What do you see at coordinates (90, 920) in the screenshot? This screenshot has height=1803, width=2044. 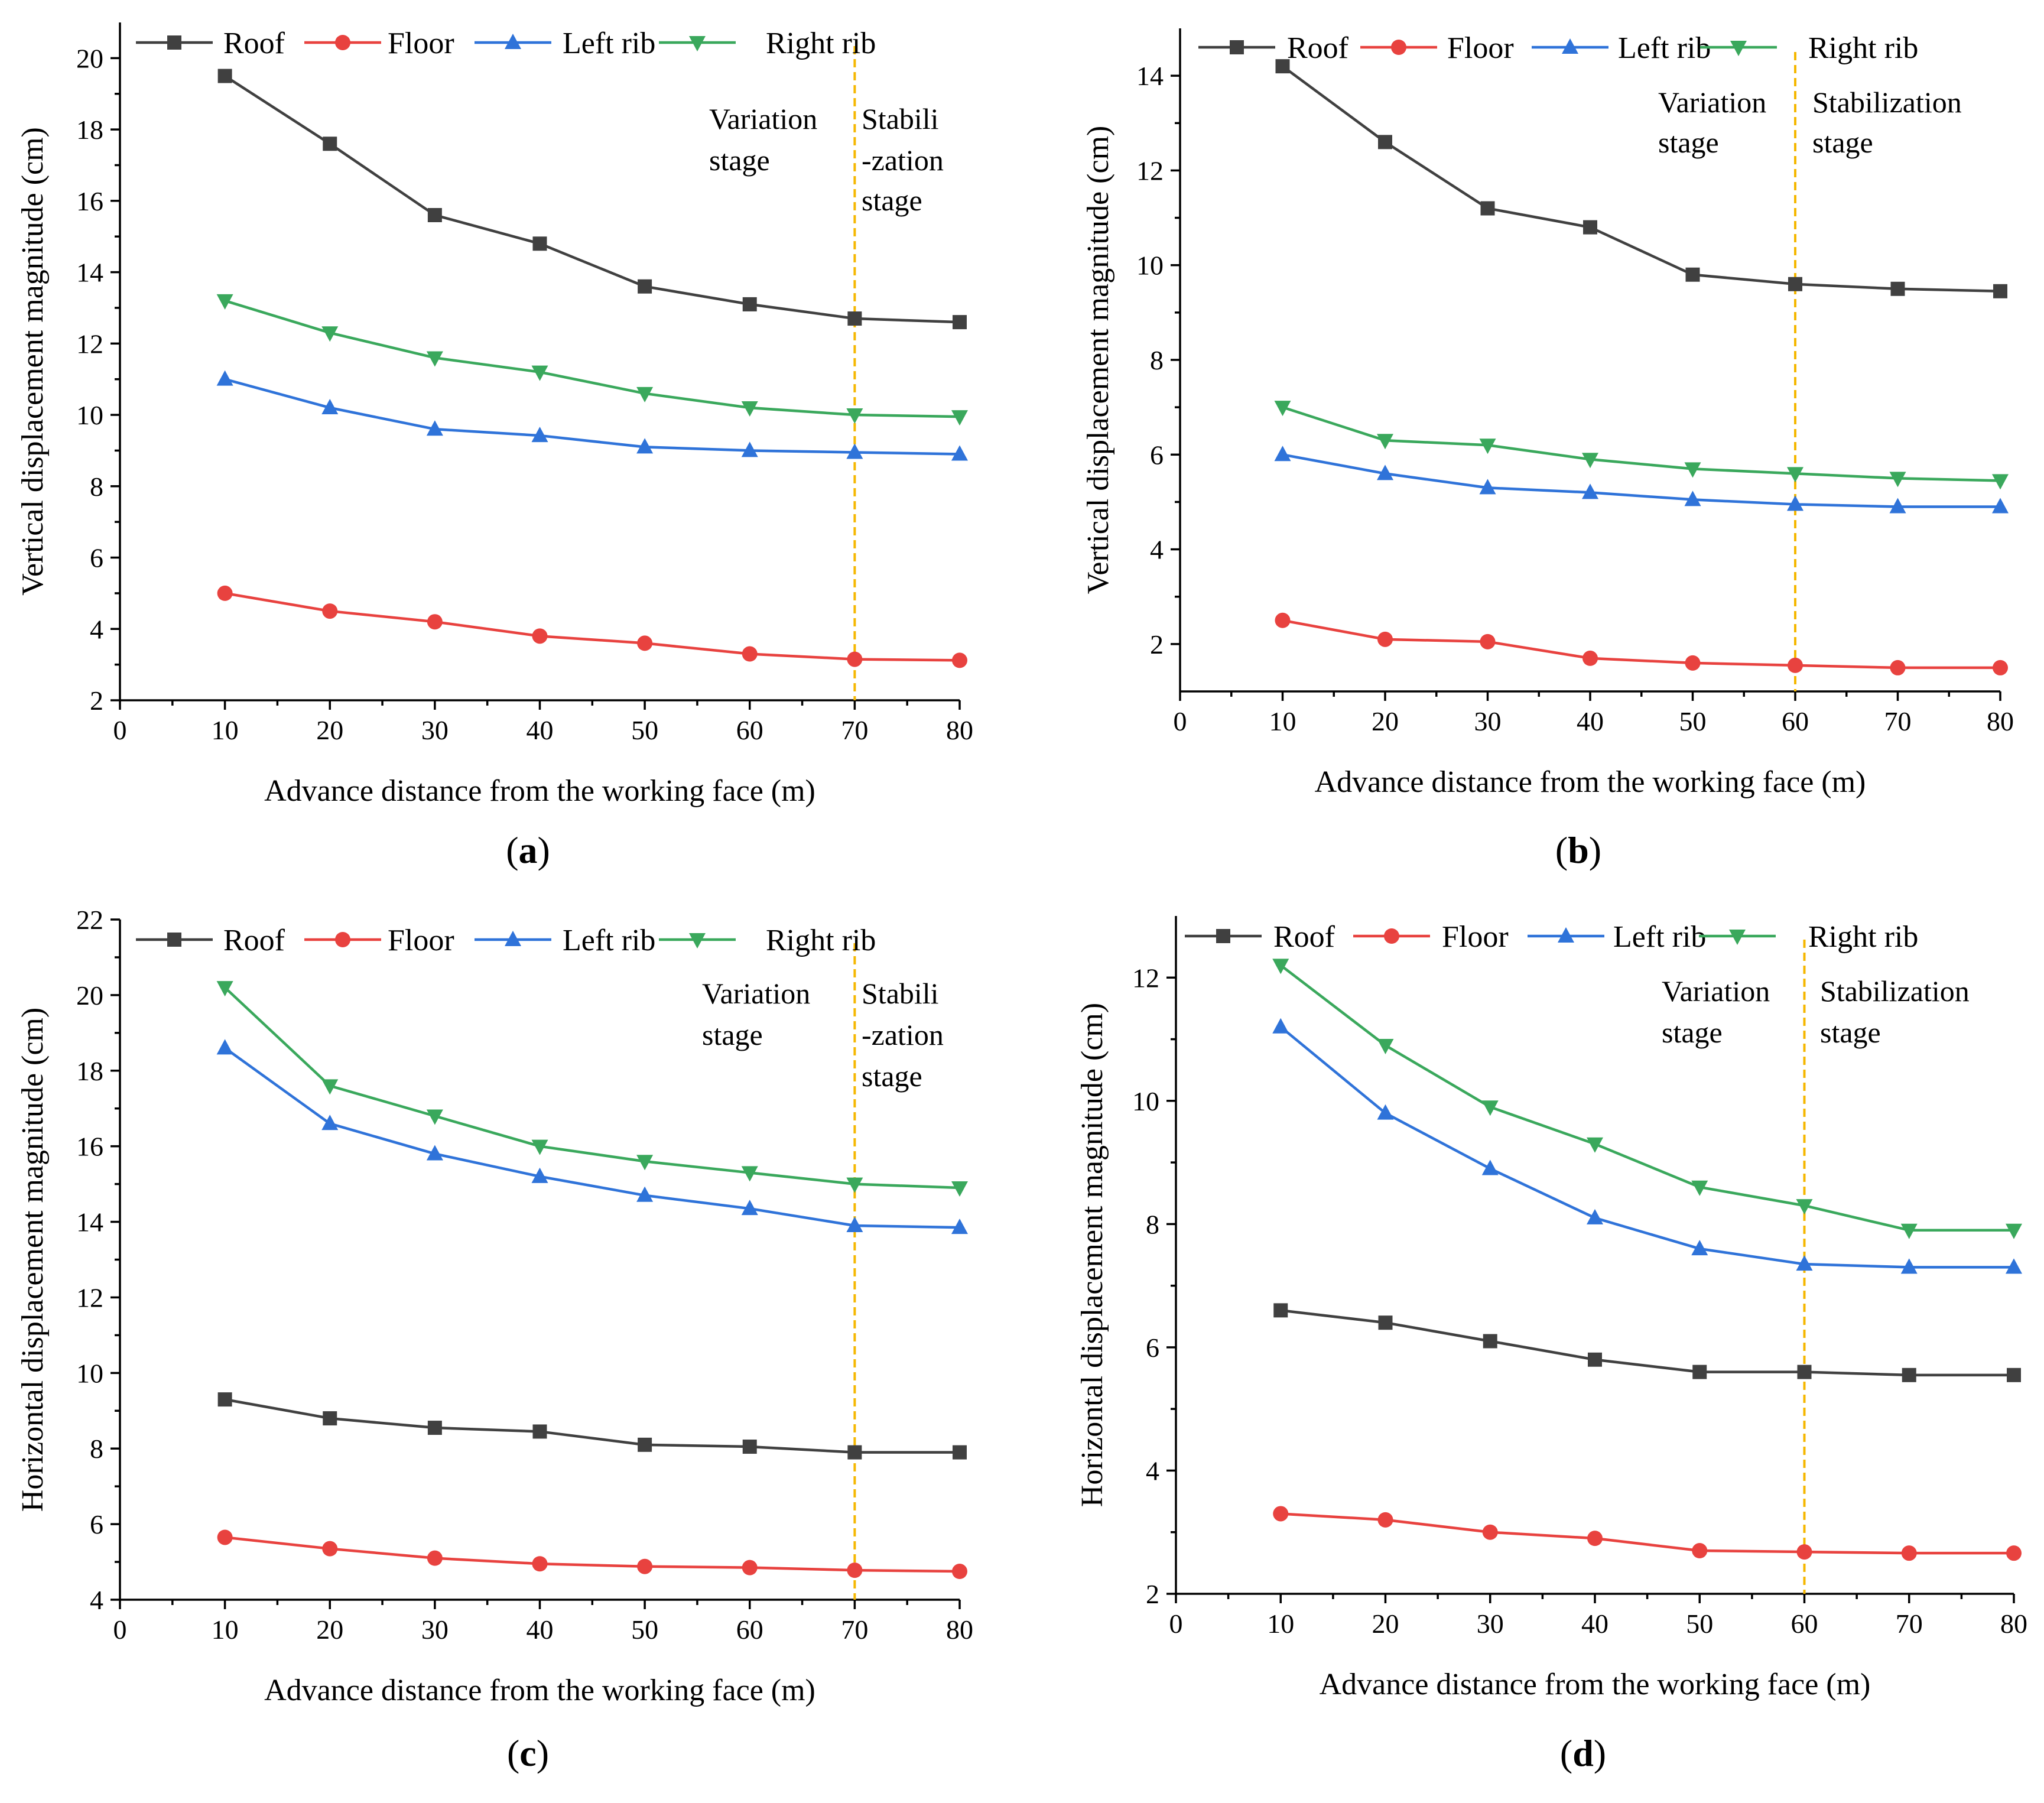 I see `y-tick-label: 22` at bounding box center [90, 920].